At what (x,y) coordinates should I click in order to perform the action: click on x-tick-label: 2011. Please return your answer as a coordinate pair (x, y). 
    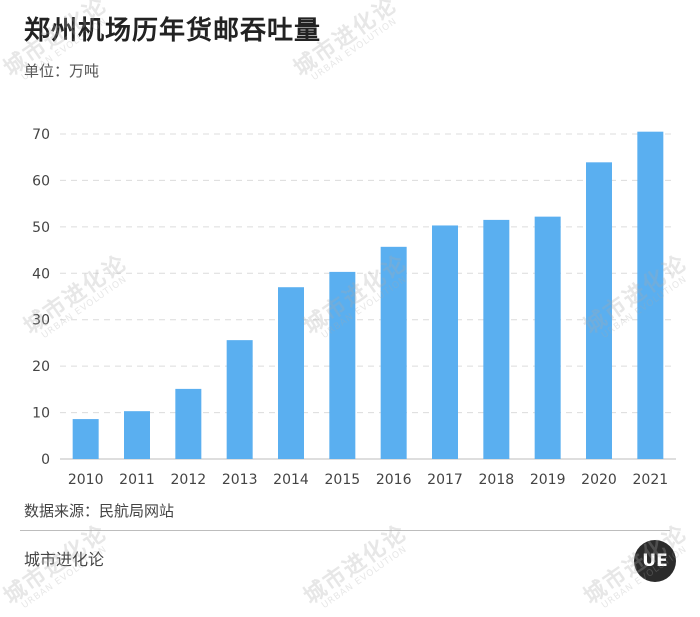
    Looking at the image, I should click on (137, 480).